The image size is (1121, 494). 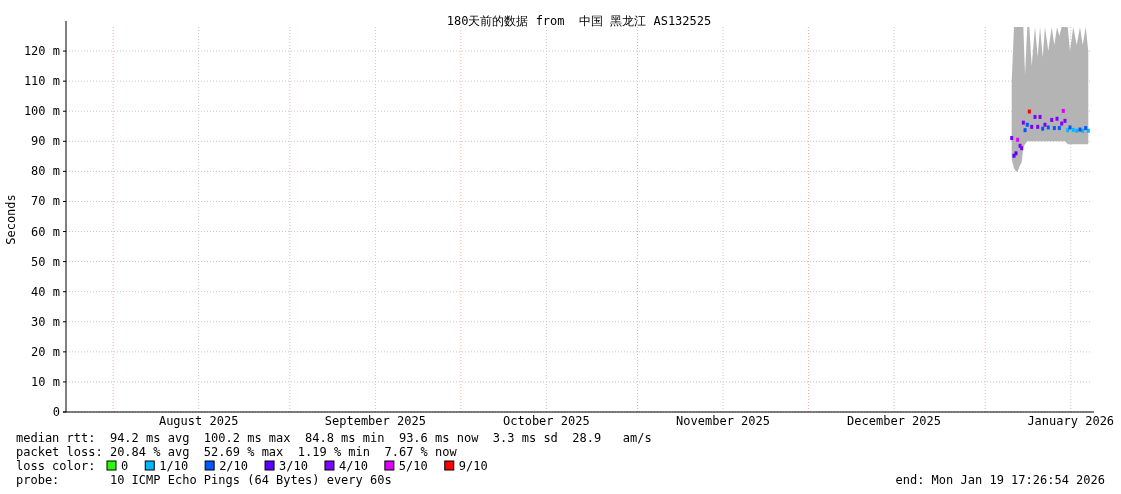 What do you see at coordinates (45, 381) in the screenshot?
I see `y-tick-label: 10 m` at bounding box center [45, 381].